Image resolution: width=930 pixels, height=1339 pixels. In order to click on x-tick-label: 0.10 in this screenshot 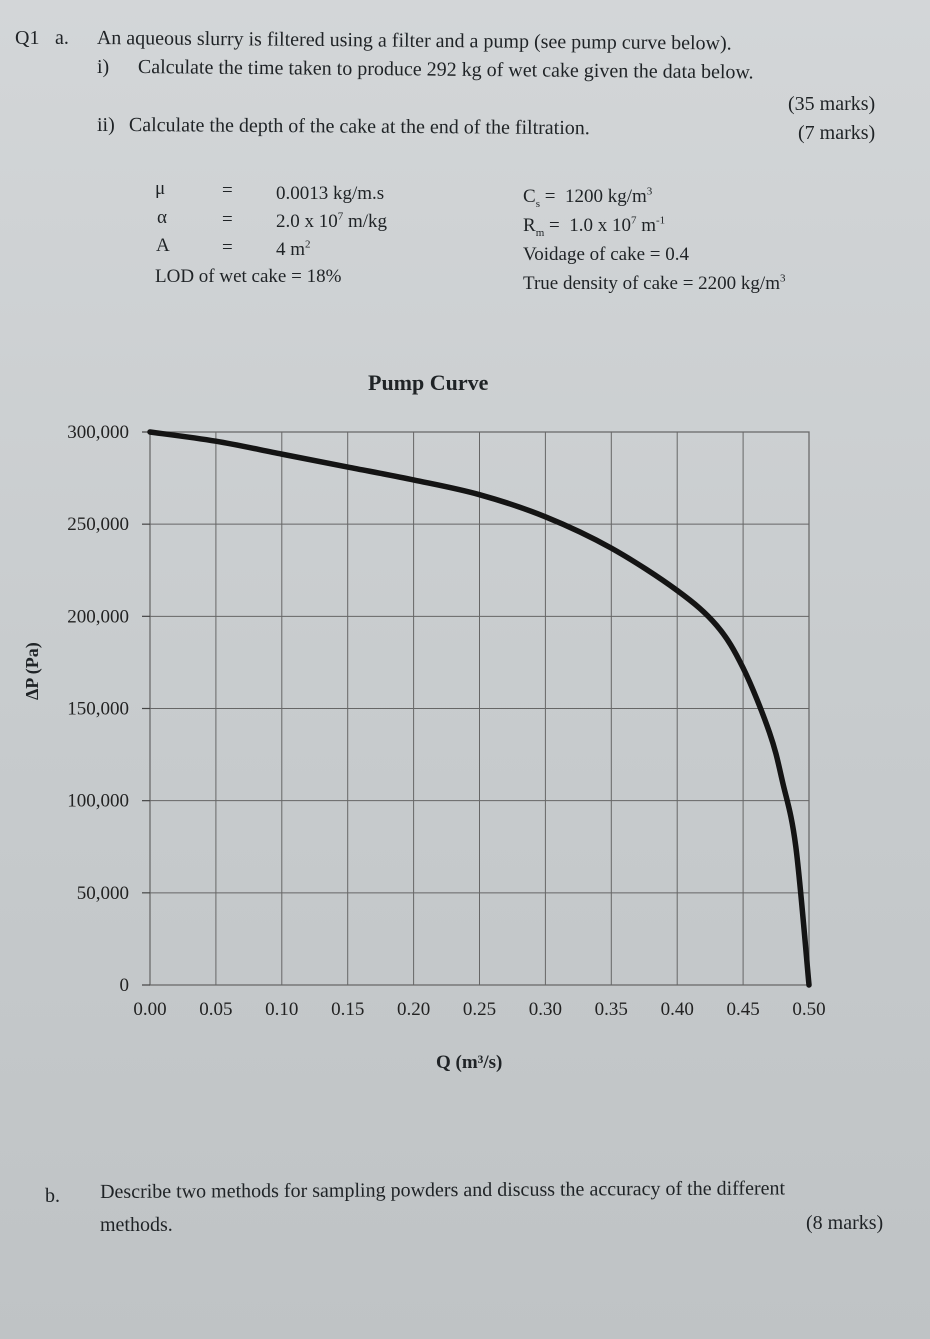, I will do `click(281, 1009)`.